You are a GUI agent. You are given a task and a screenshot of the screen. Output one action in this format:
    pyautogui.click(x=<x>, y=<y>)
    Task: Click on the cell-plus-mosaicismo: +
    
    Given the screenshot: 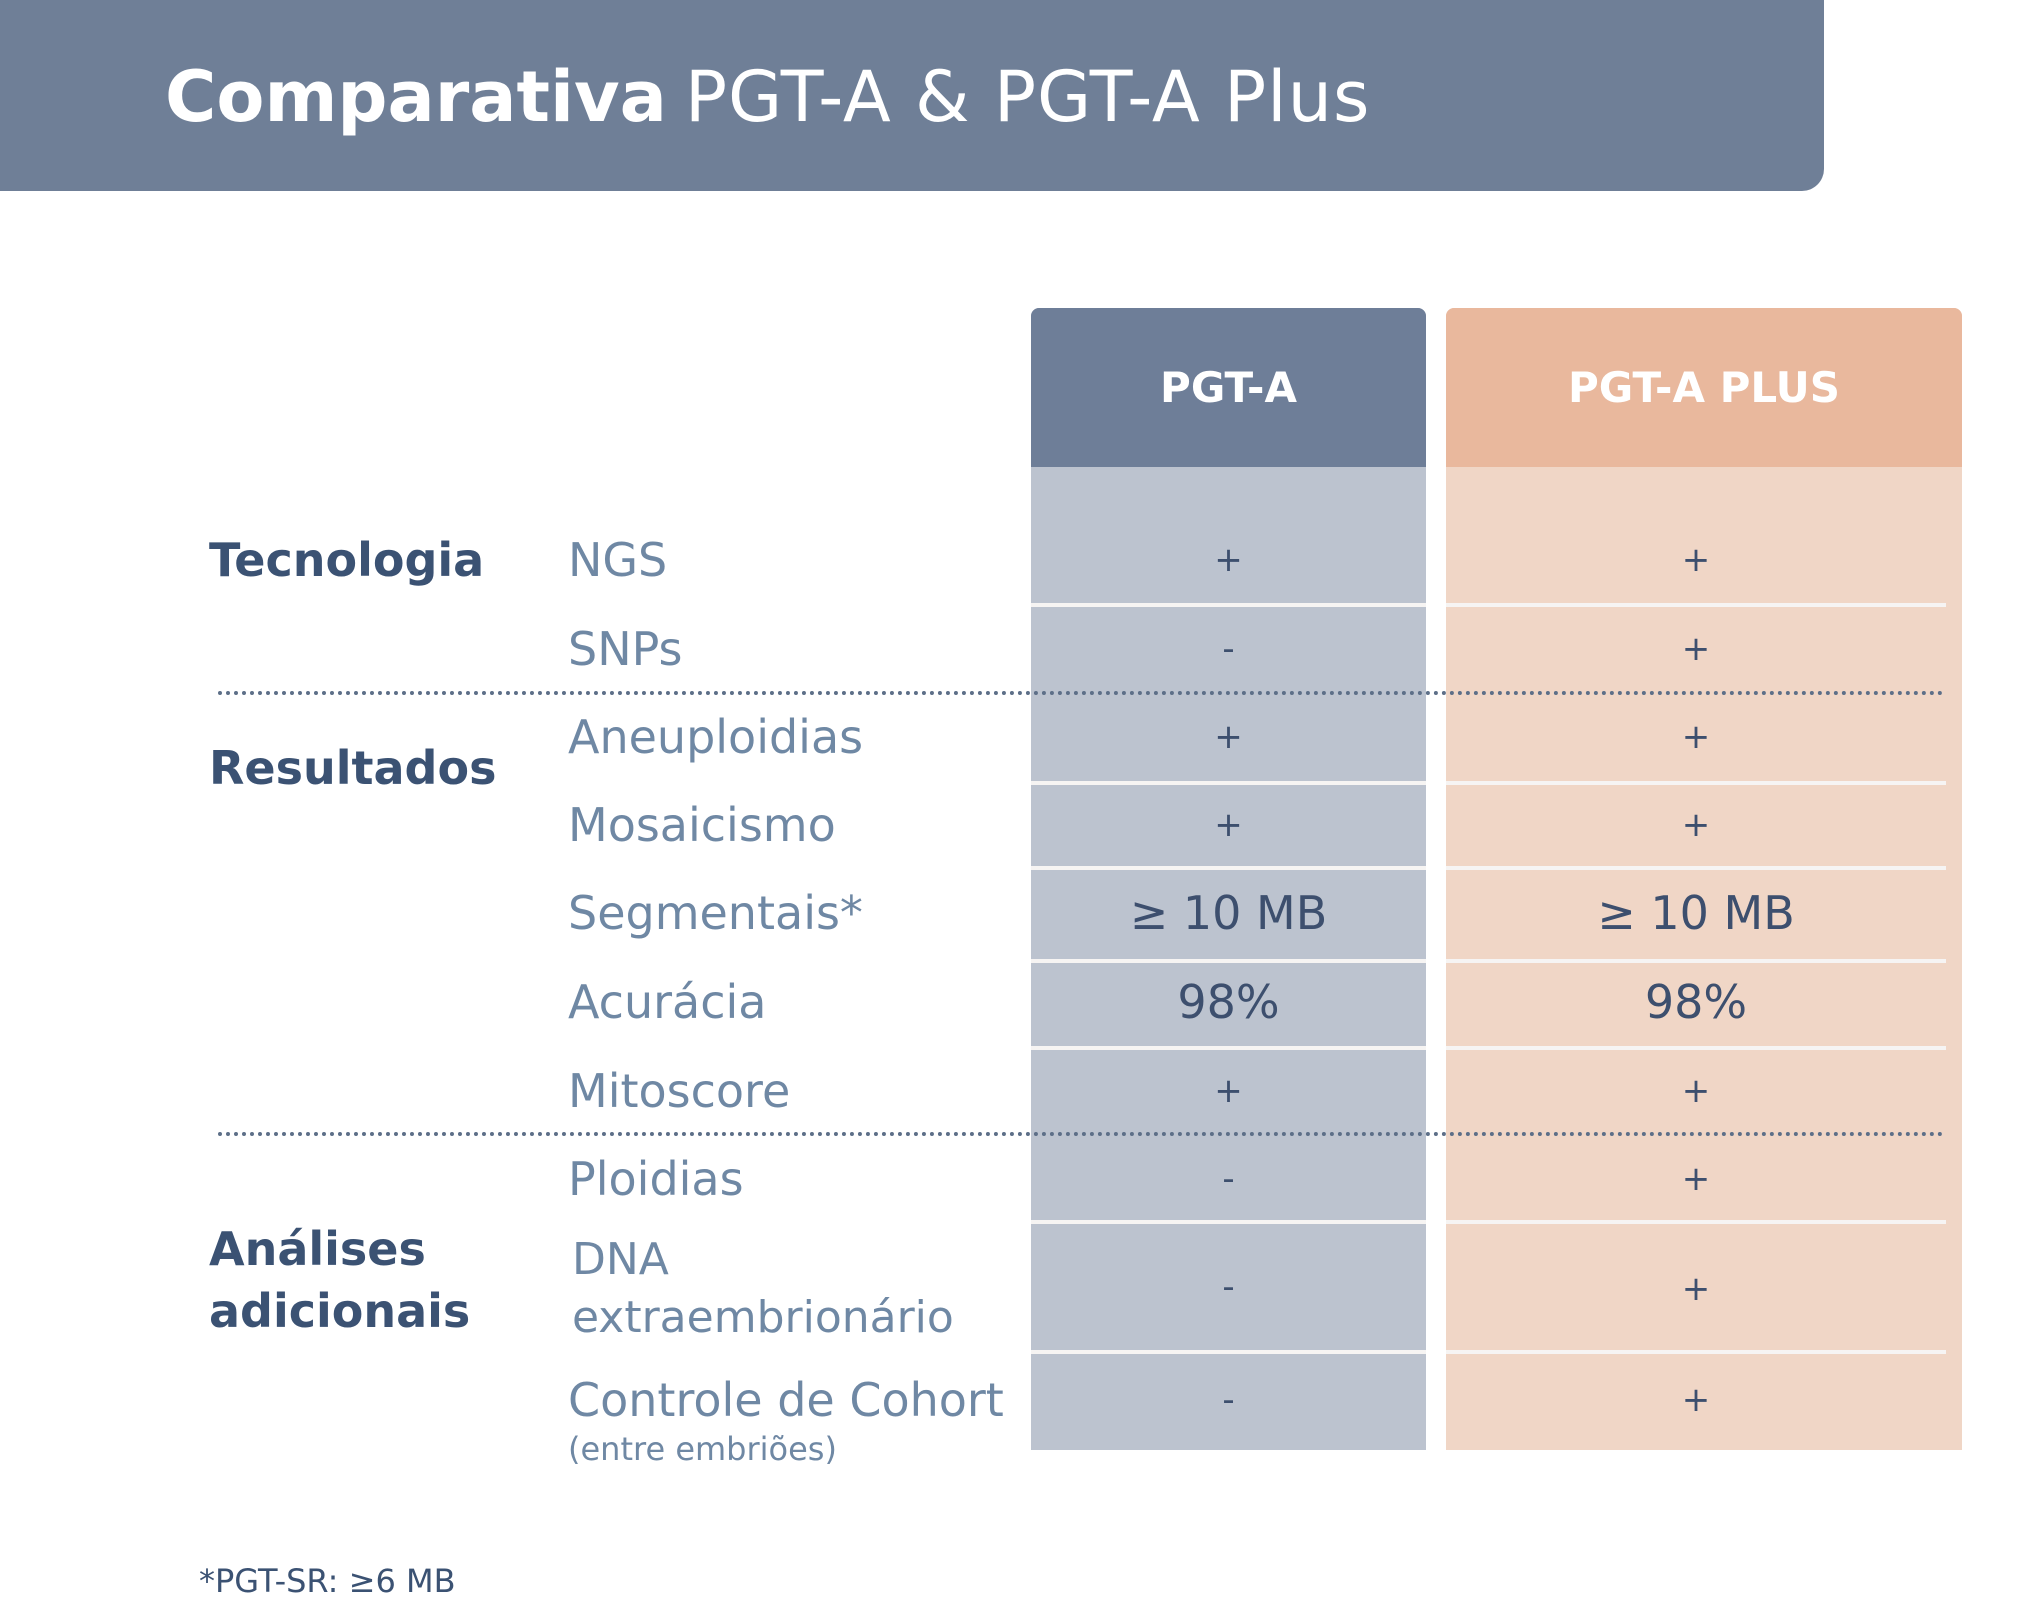 What is the action you would take?
    pyautogui.click(x=1696, y=825)
    